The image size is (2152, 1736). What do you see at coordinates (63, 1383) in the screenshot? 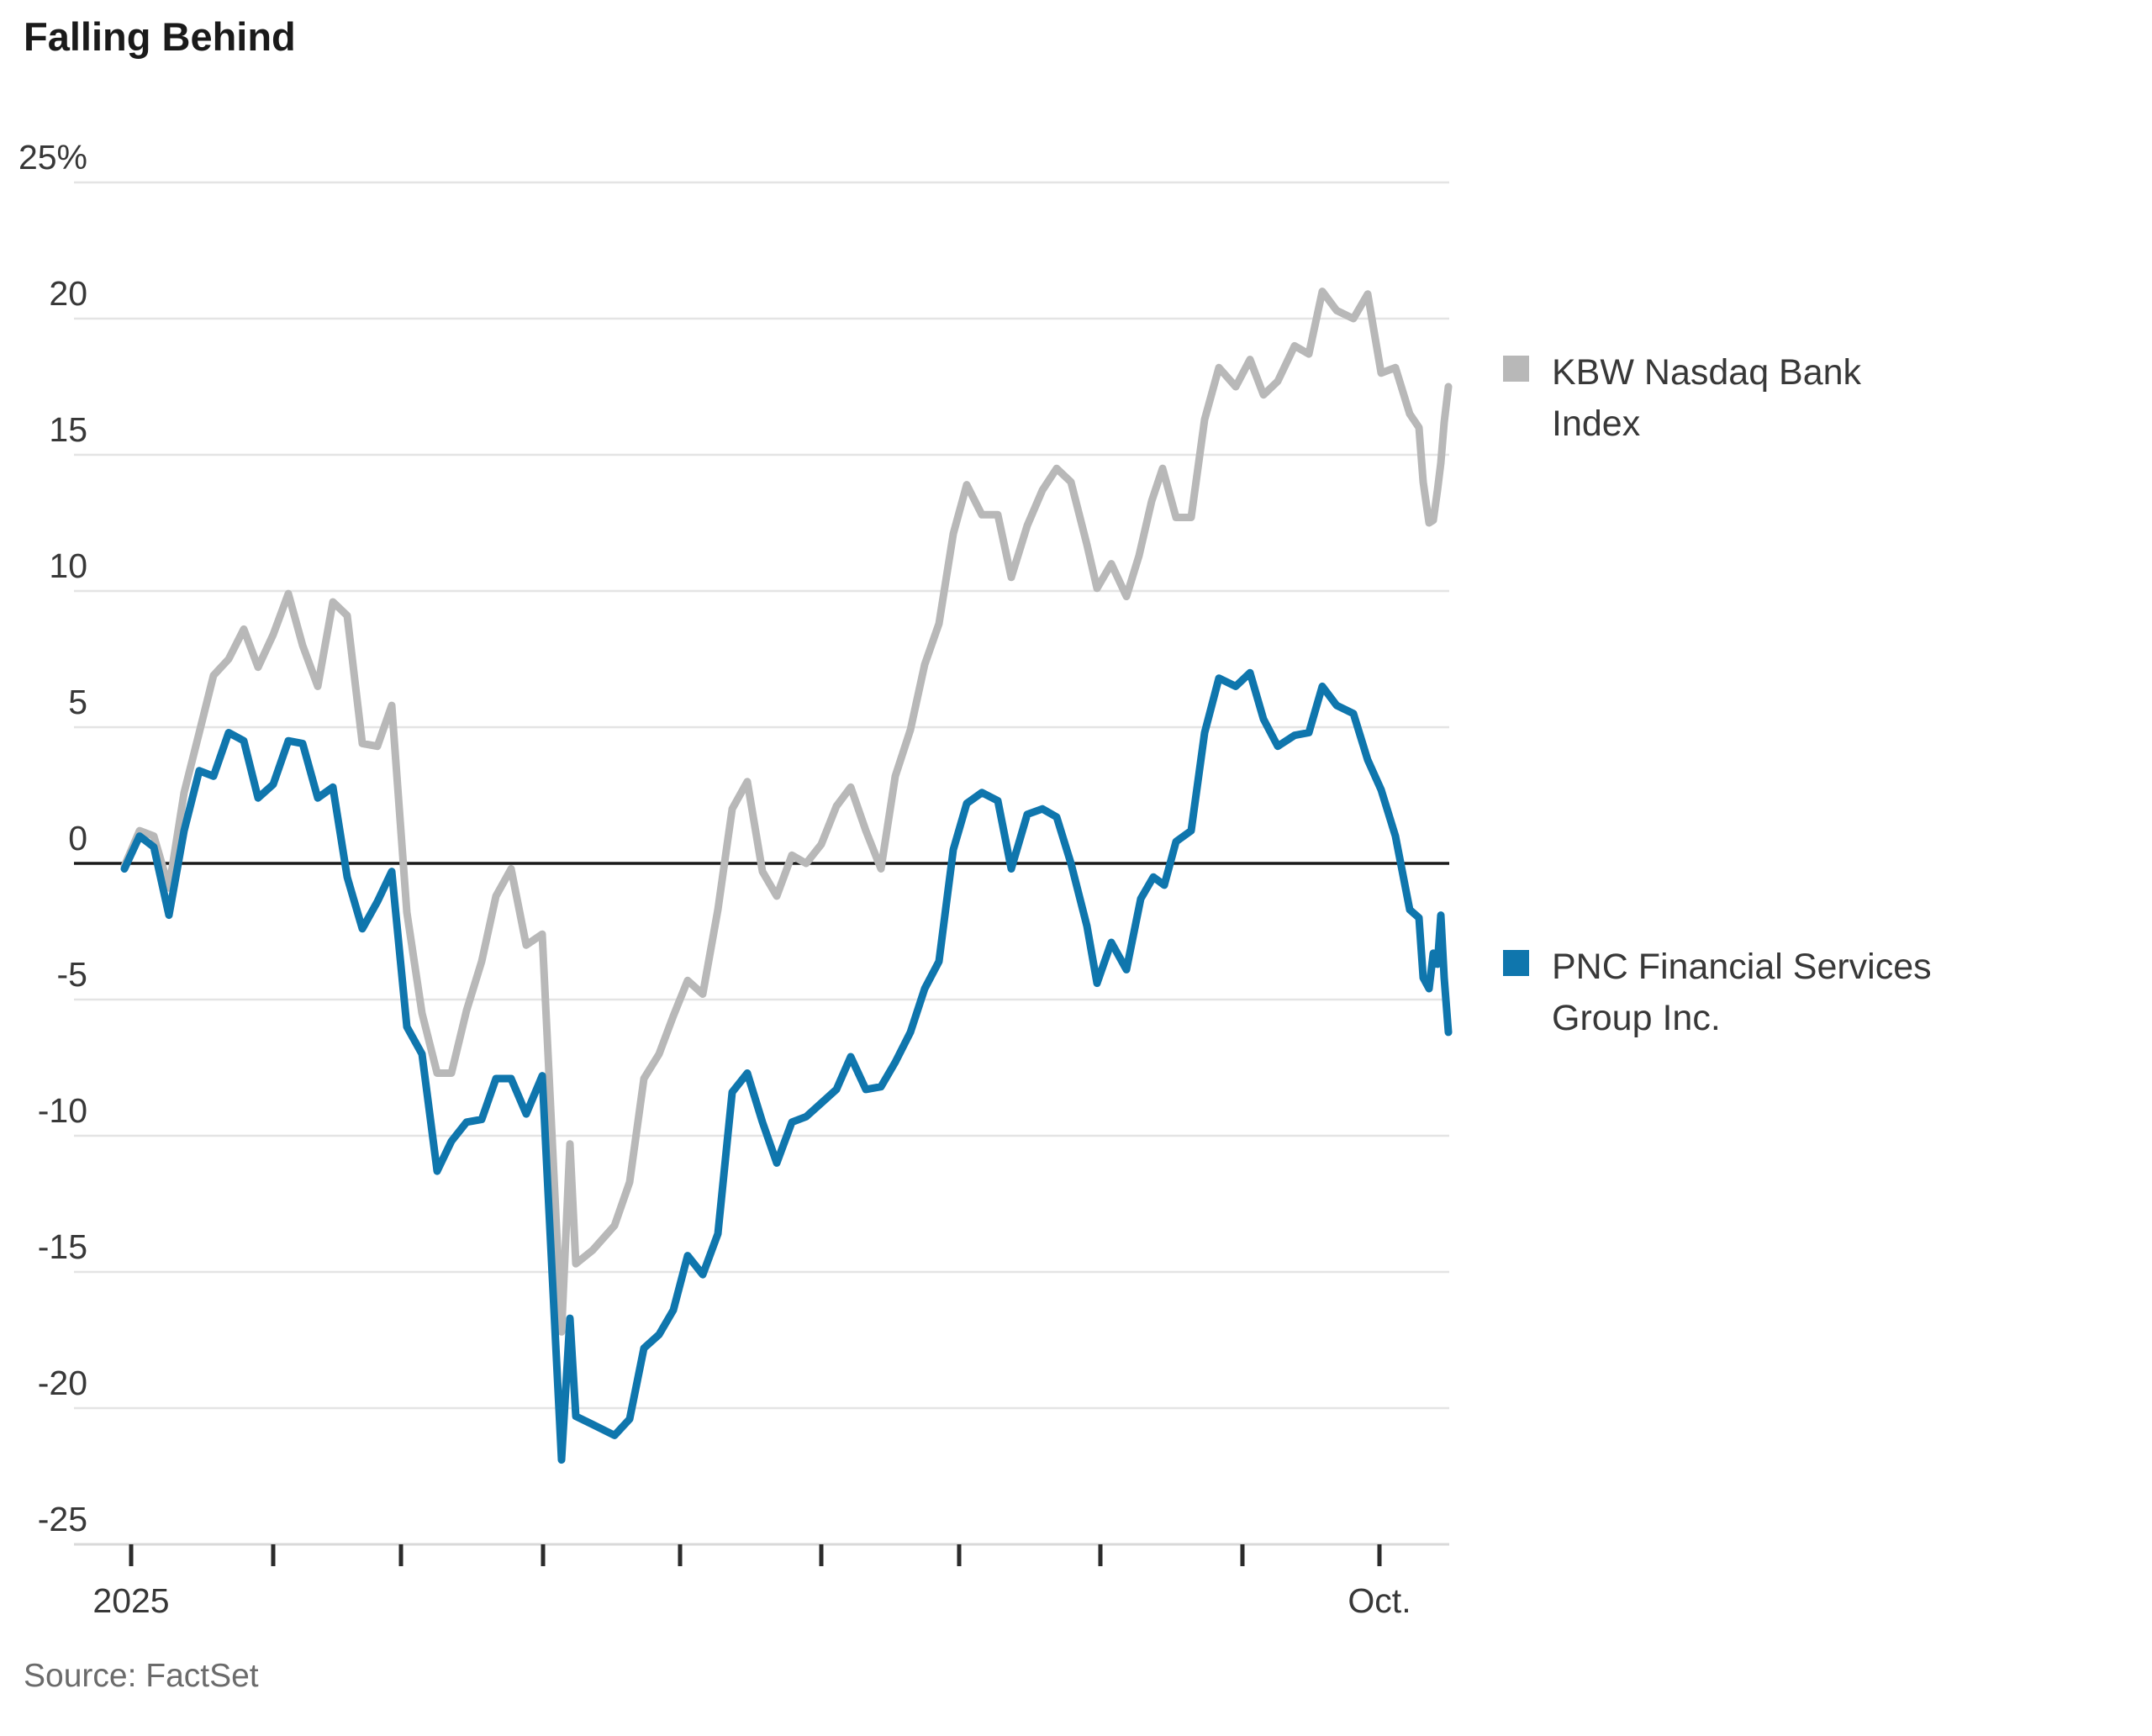
I see `y-axis-label--20: -20` at bounding box center [63, 1383].